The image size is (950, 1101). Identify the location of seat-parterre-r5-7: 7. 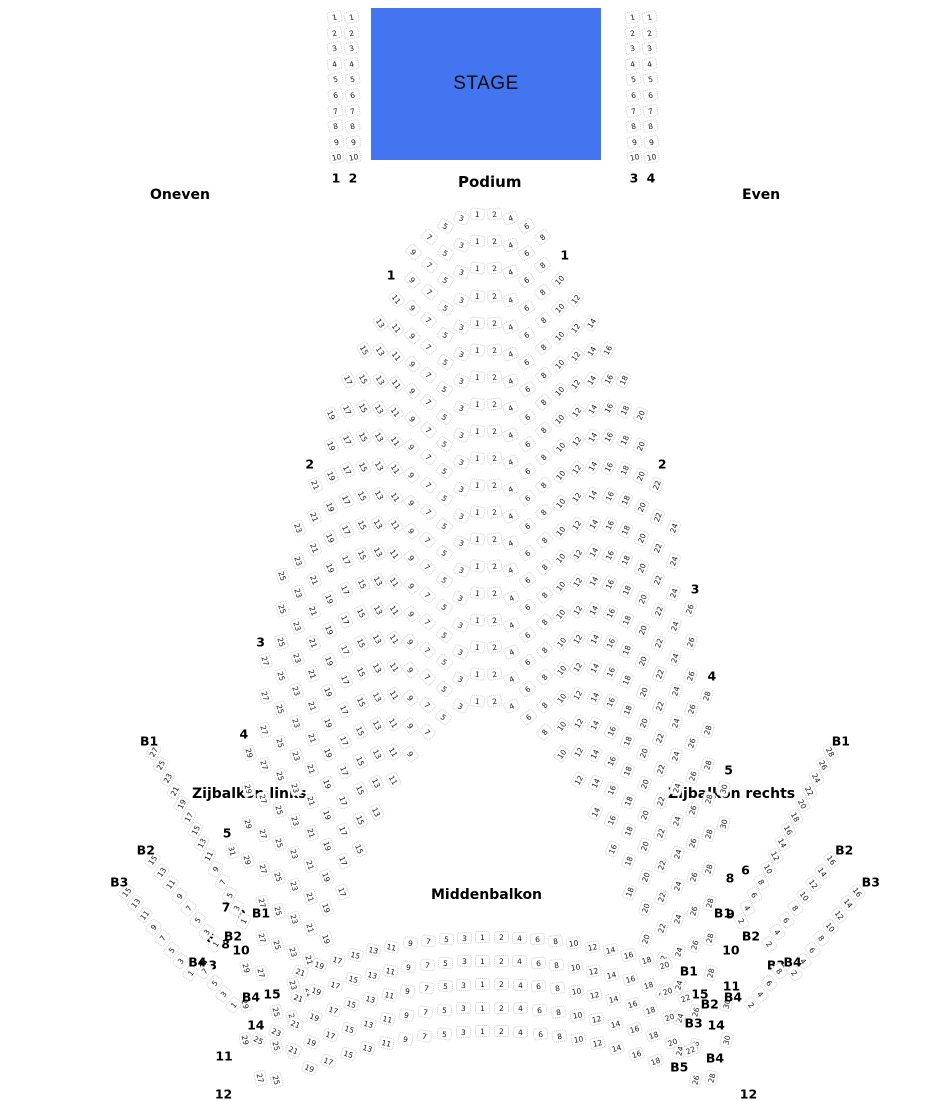
(429, 347).